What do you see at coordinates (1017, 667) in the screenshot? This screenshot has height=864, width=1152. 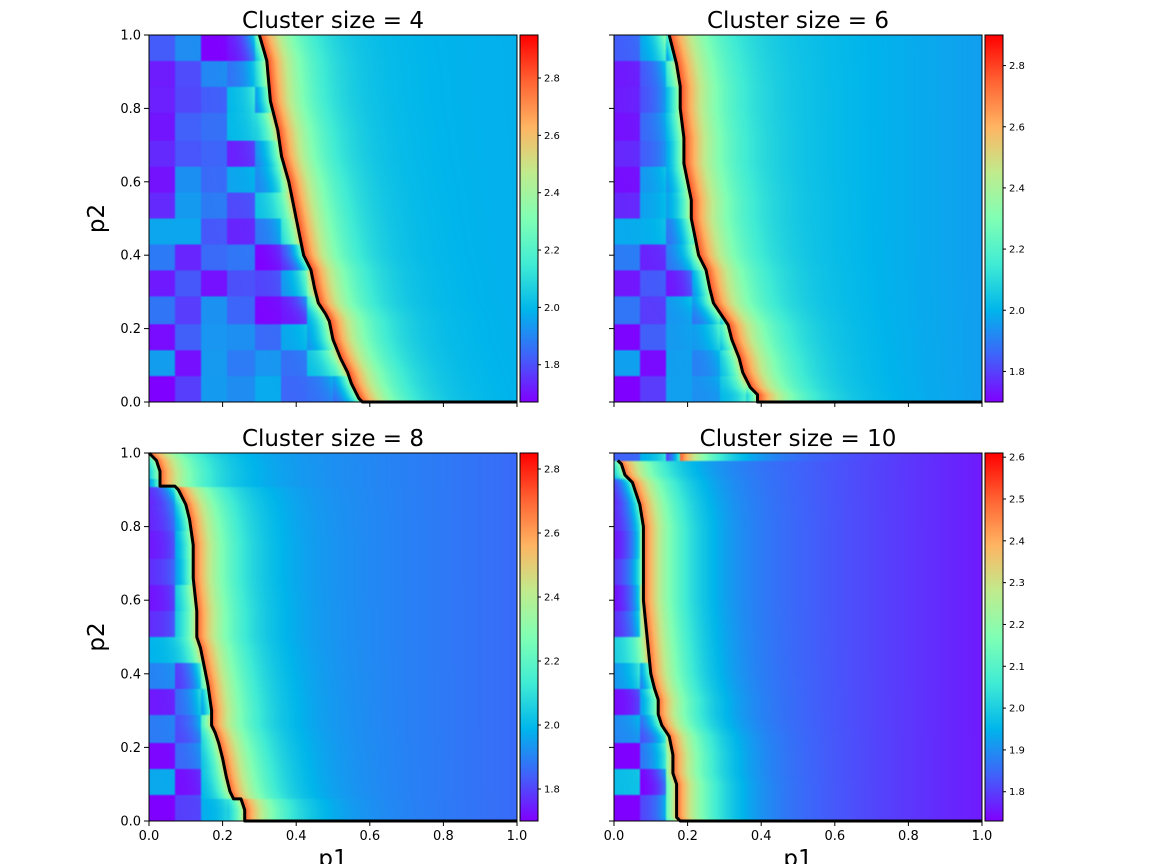 I see `colorbar-tick-label: 2.1` at bounding box center [1017, 667].